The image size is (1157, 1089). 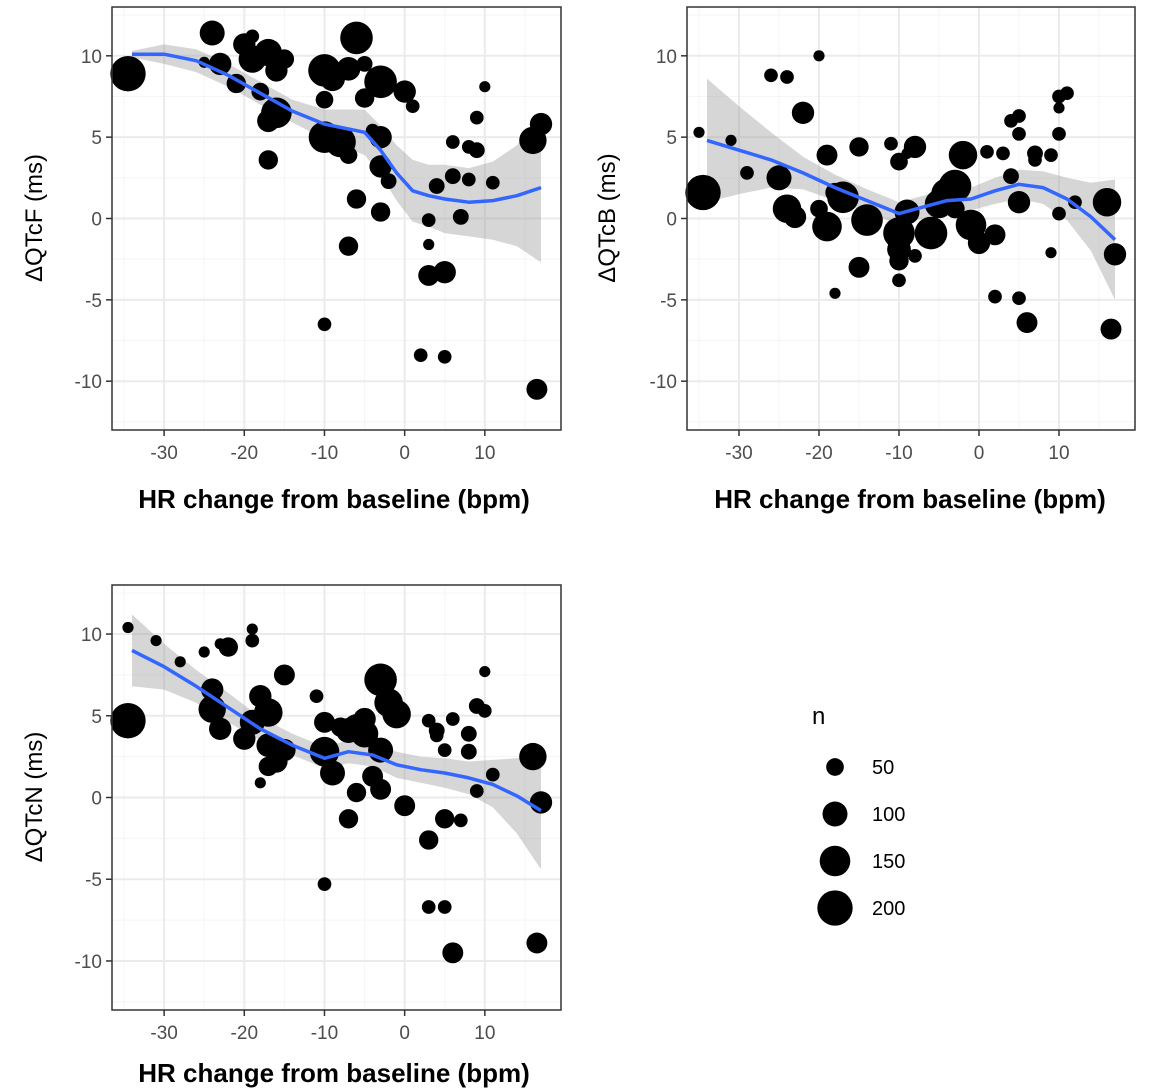 I want to click on y-tick-label: -5, so click(x=668, y=301).